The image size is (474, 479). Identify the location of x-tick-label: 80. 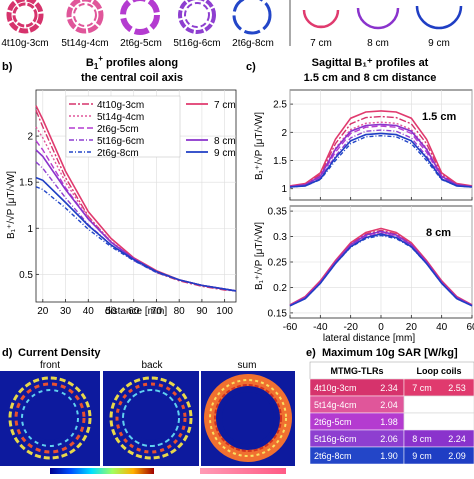
(180, 311).